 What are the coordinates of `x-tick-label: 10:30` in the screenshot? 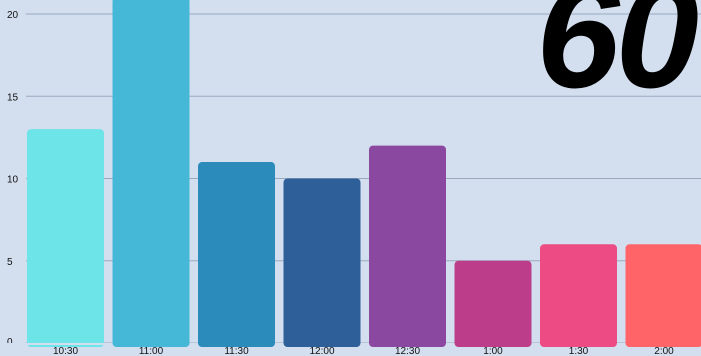 It's located at (65, 351).